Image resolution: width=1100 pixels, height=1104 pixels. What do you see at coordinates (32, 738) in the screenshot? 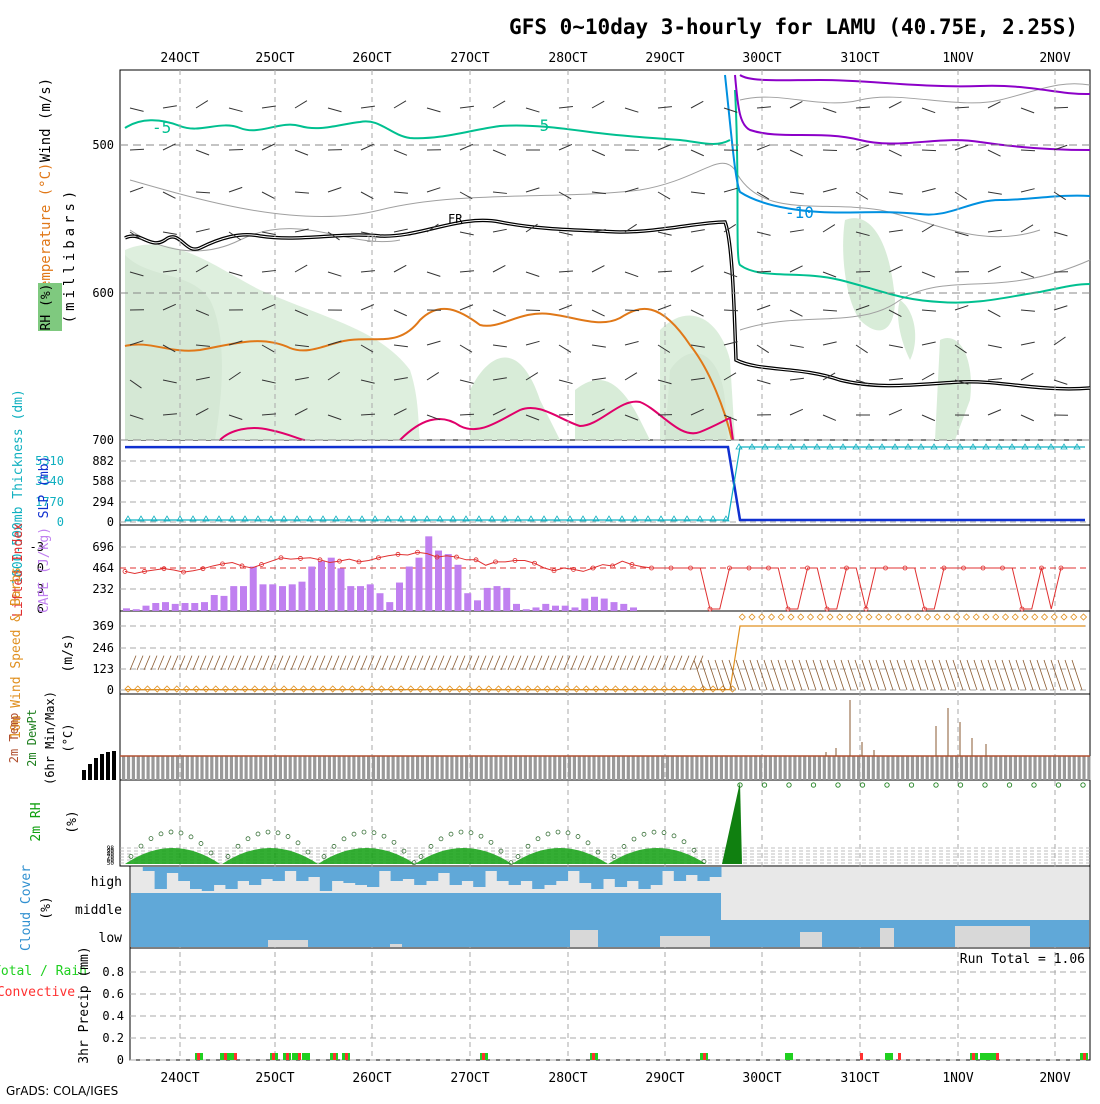
I see `dewpt2m-label: 2m DewPt` at bounding box center [32, 738].